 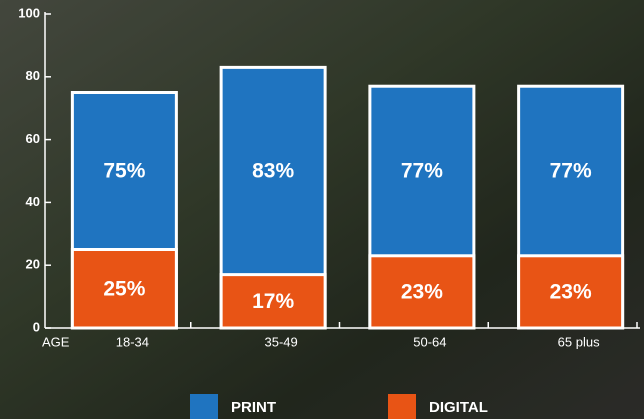 I want to click on x-tick-label: 50-64, so click(x=429, y=341).